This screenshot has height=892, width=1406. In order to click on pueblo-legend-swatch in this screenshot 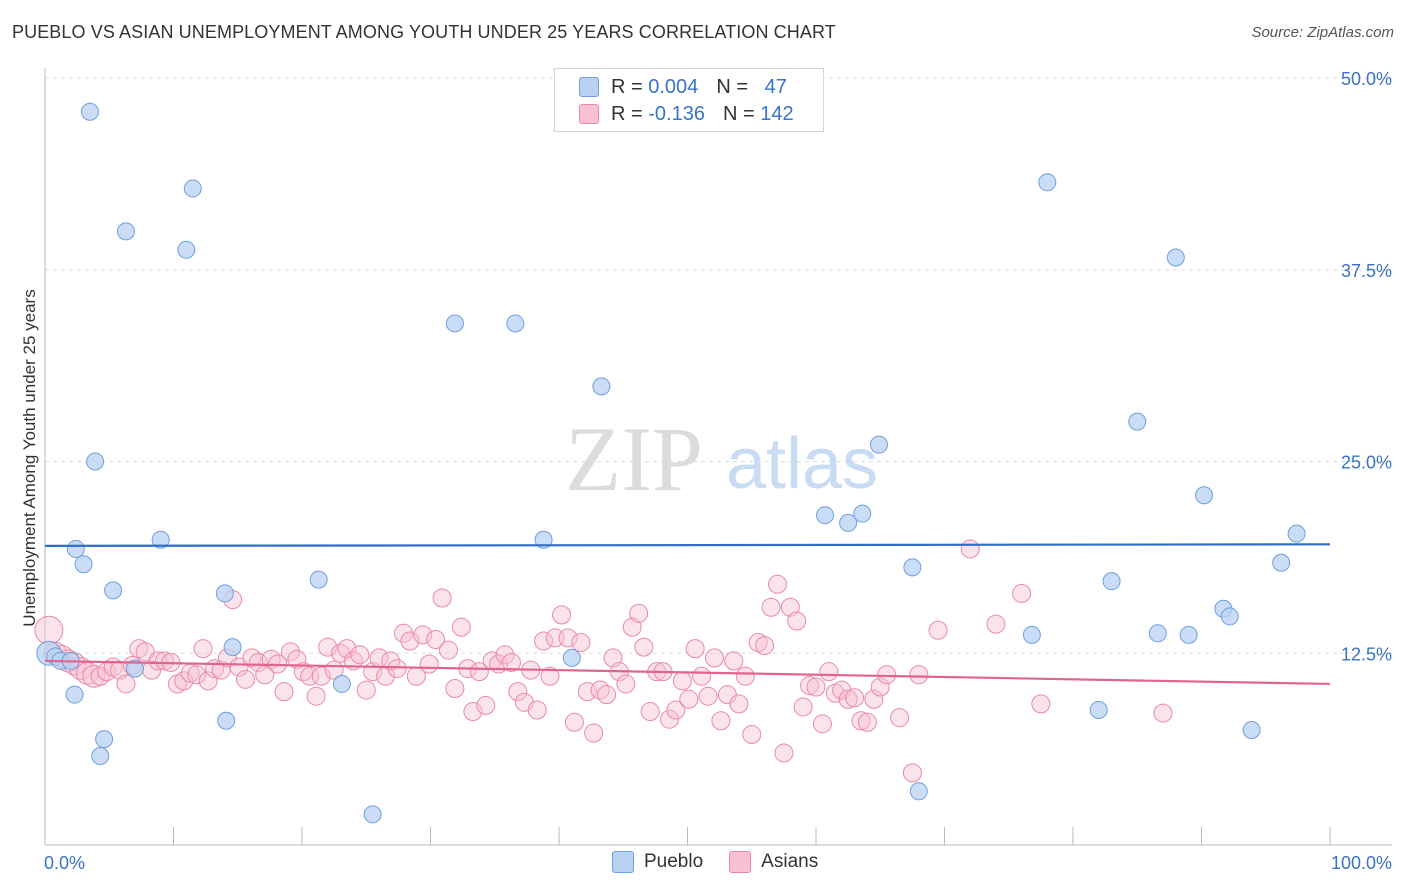, I will do `click(623, 862)`.